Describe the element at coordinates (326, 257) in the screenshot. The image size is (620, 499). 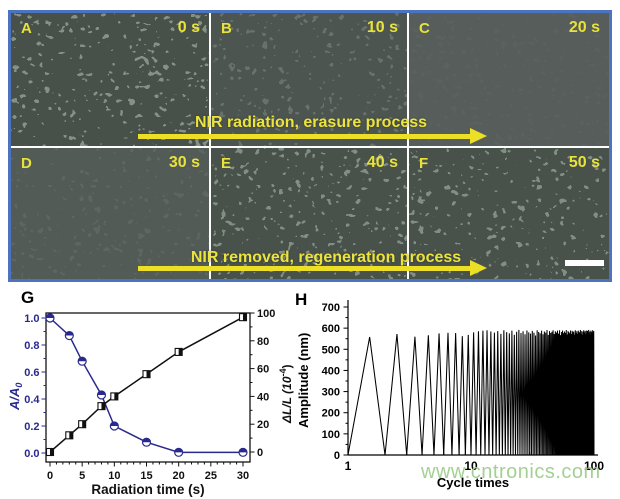
I see `regeneration-process-label: NIR removed, regeneration process` at that location.